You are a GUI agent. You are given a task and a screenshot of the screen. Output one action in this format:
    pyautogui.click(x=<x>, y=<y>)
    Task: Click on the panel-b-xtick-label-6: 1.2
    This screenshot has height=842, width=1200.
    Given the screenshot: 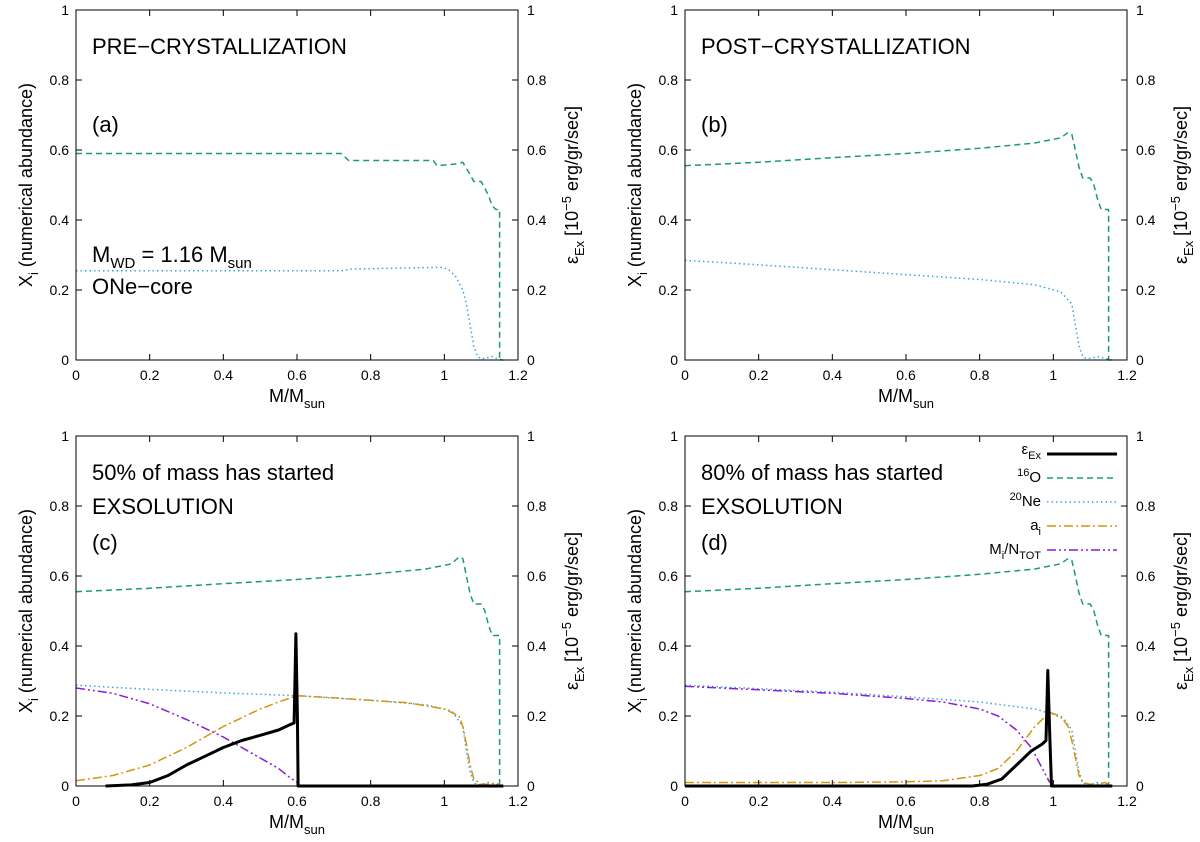 What is the action you would take?
    pyautogui.click(x=1127, y=375)
    